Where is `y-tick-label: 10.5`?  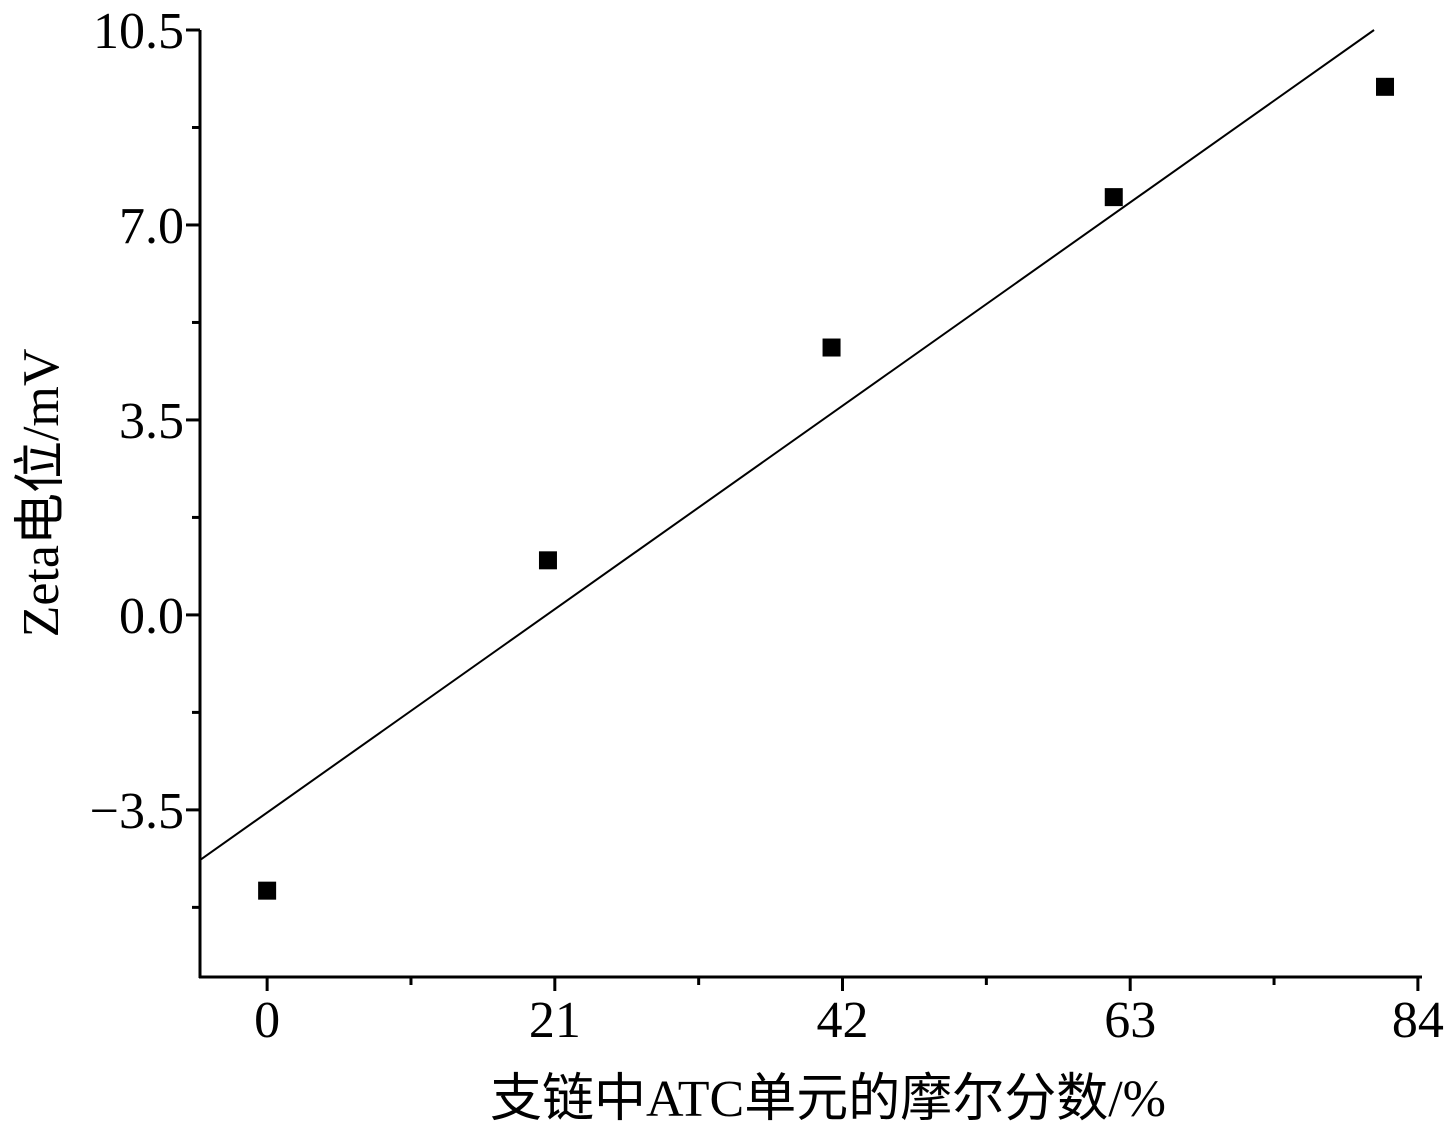 y-tick-label: 10.5 is located at coordinates (138, 31).